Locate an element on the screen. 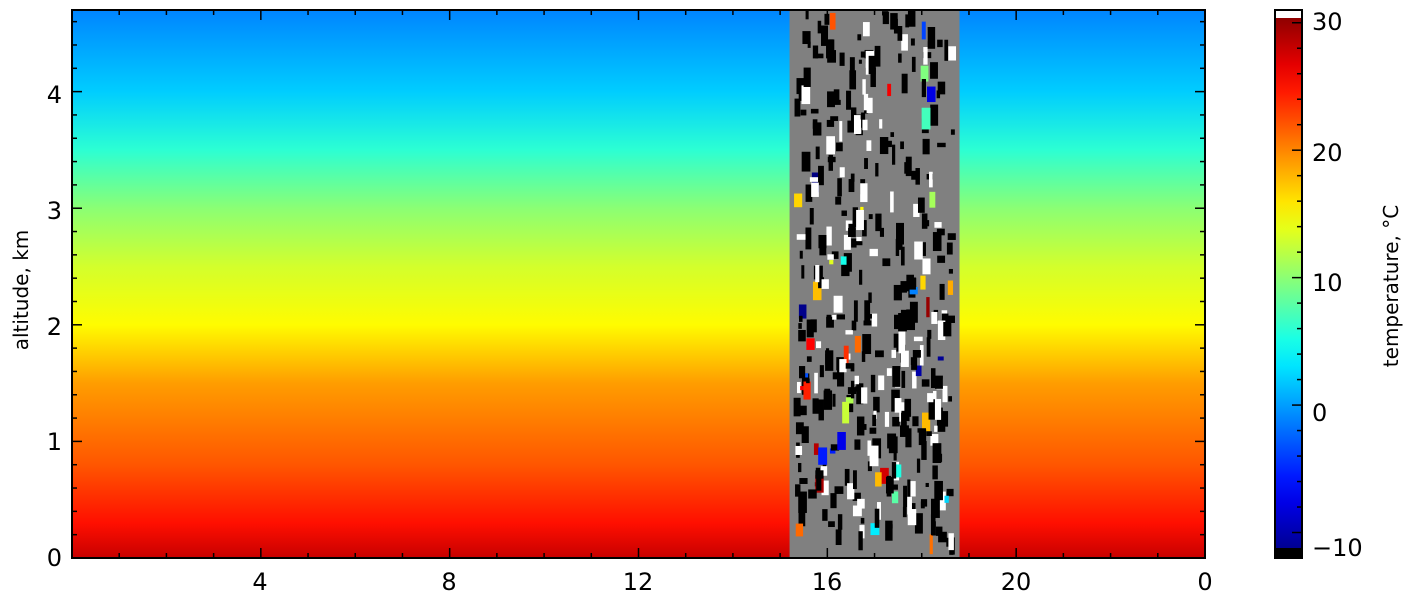  colorbar-tick-label: 20 is located at coordinates (1327, 153).